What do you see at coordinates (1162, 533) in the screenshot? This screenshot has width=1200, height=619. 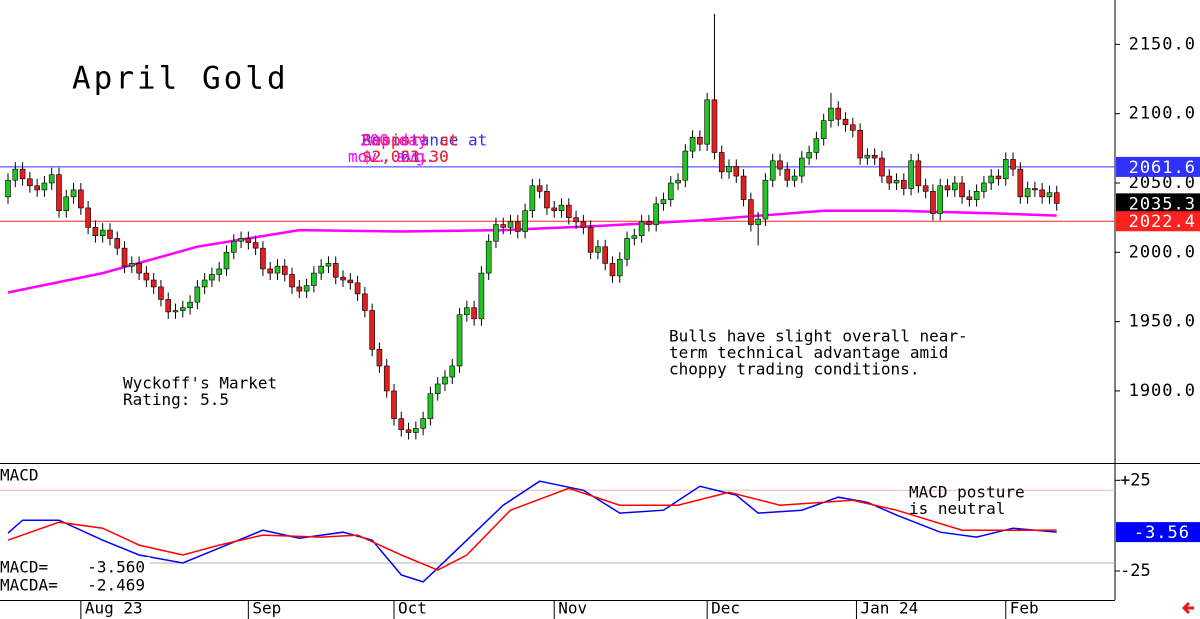 I see `last-value-label: -3.56` at bounding box center [1162, 533].